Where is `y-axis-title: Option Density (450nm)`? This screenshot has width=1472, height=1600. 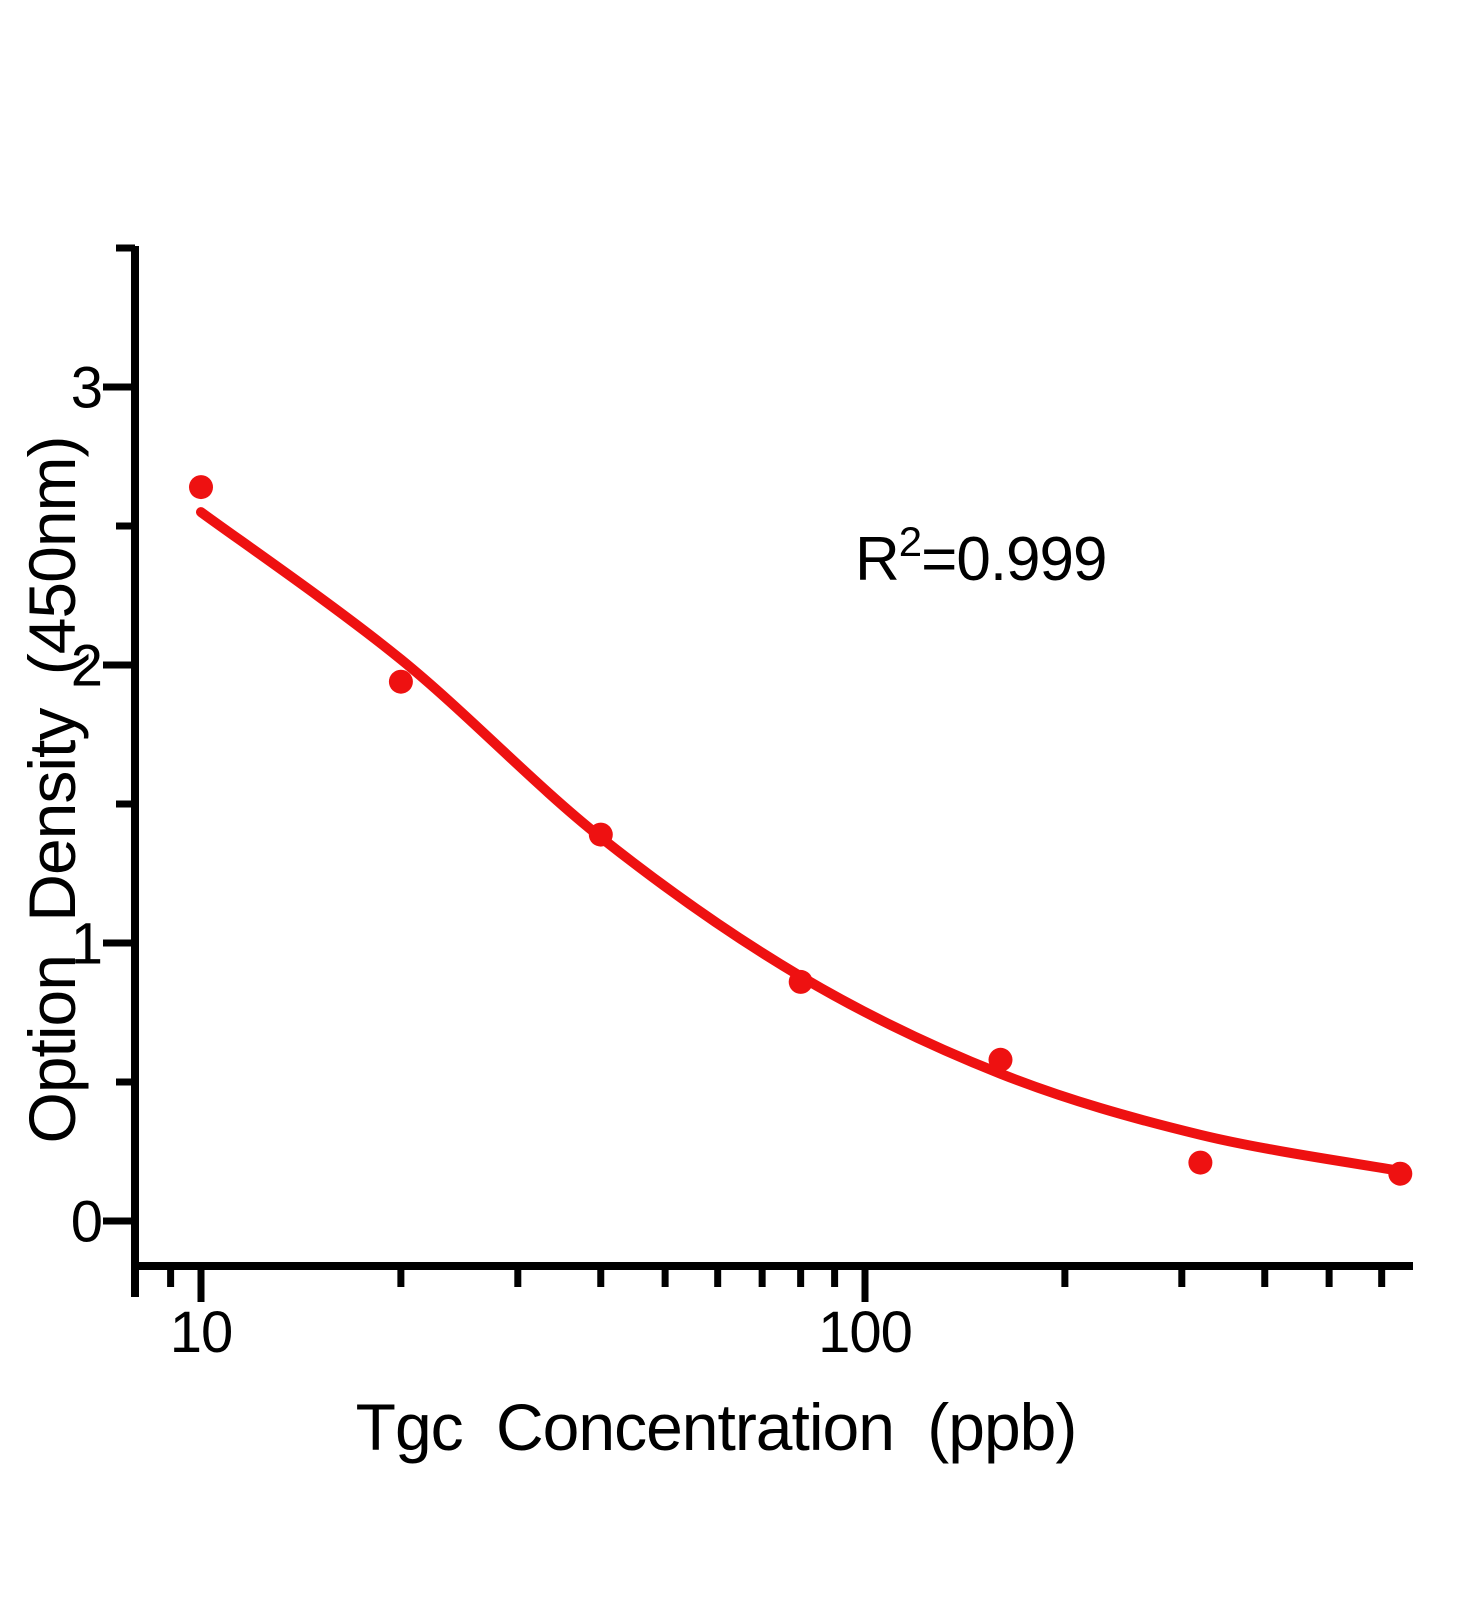 y-axis-title: Option Density (450nm) is located at coordinates (52, 790).